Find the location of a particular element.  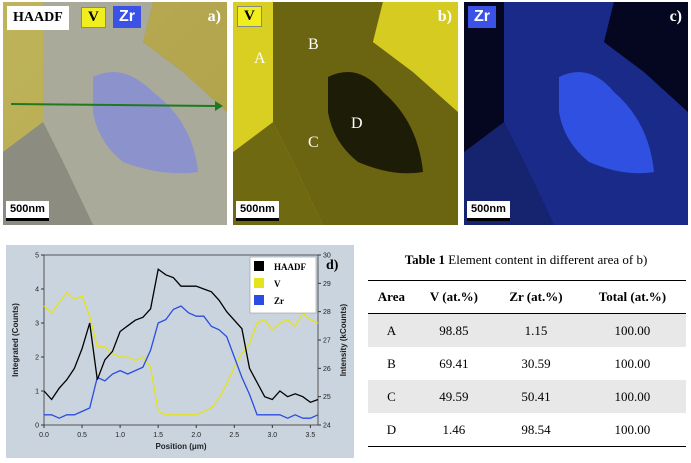

table-cell: 98.54 is located at coordinates (536, 430).